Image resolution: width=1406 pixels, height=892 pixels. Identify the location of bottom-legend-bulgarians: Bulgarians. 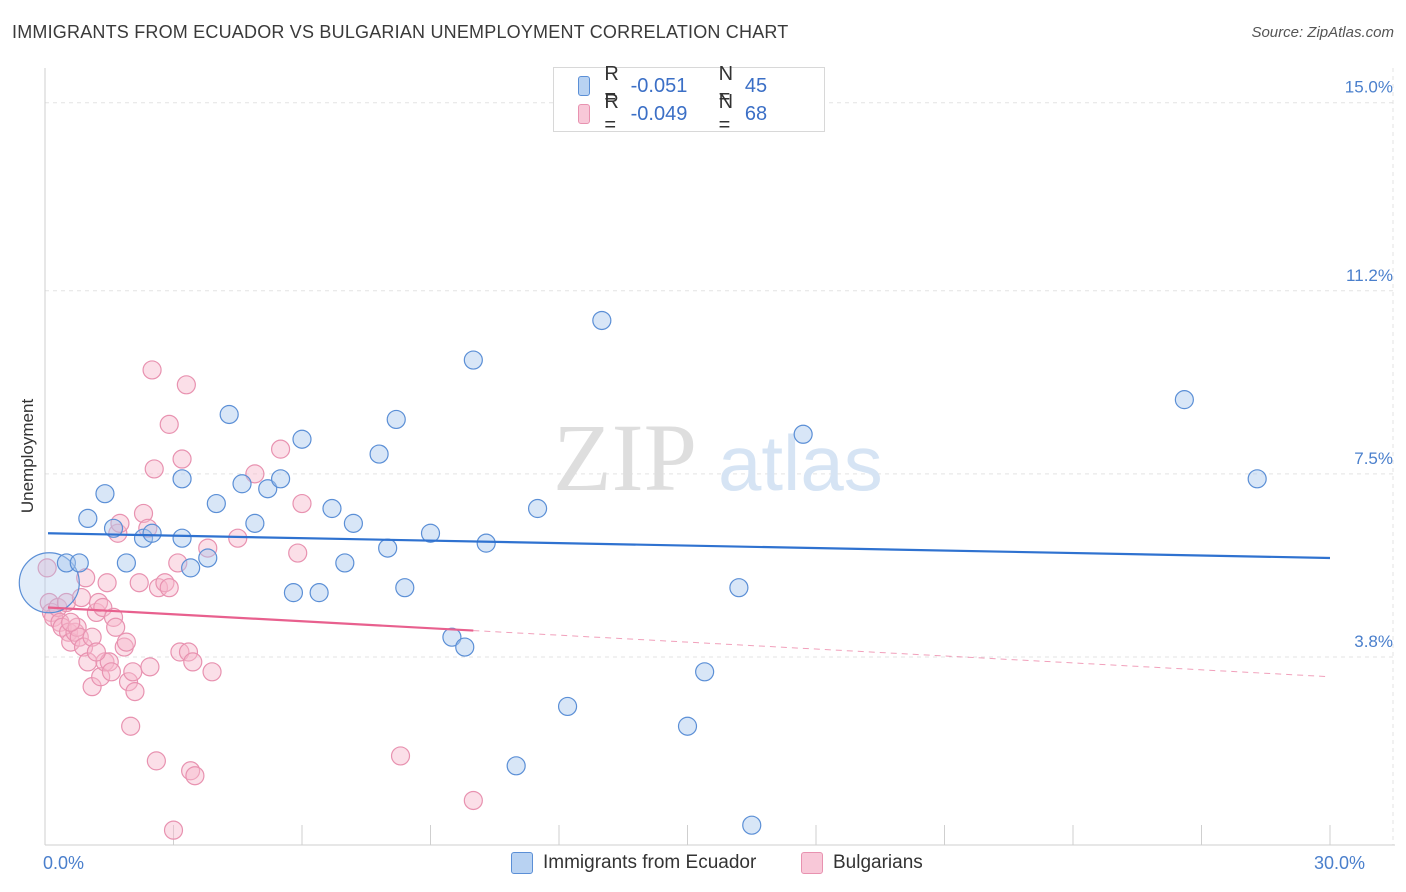
(862, 863).